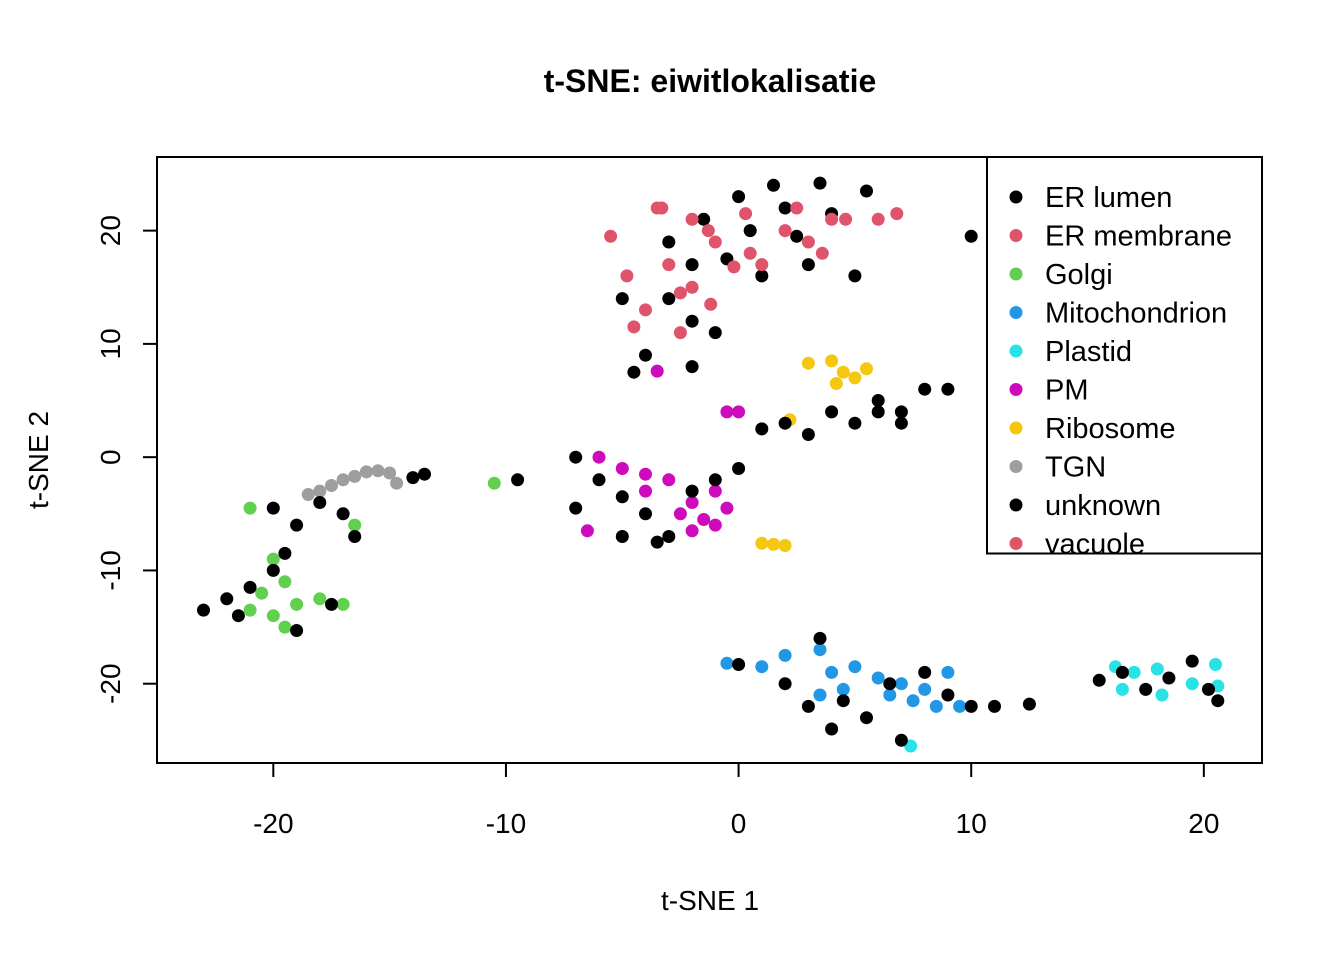 Image resolution: width=1344 pixels, height=960 pixels. I want to click on legend-item: ER membrane, so click(1120, 237).